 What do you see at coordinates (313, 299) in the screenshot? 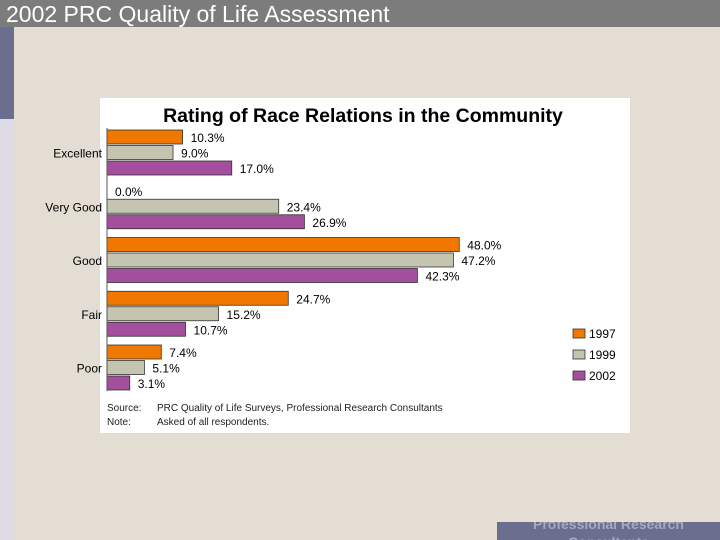
I see `data-label-1997-fair: 24.7%` at bounding box center [313, 299].